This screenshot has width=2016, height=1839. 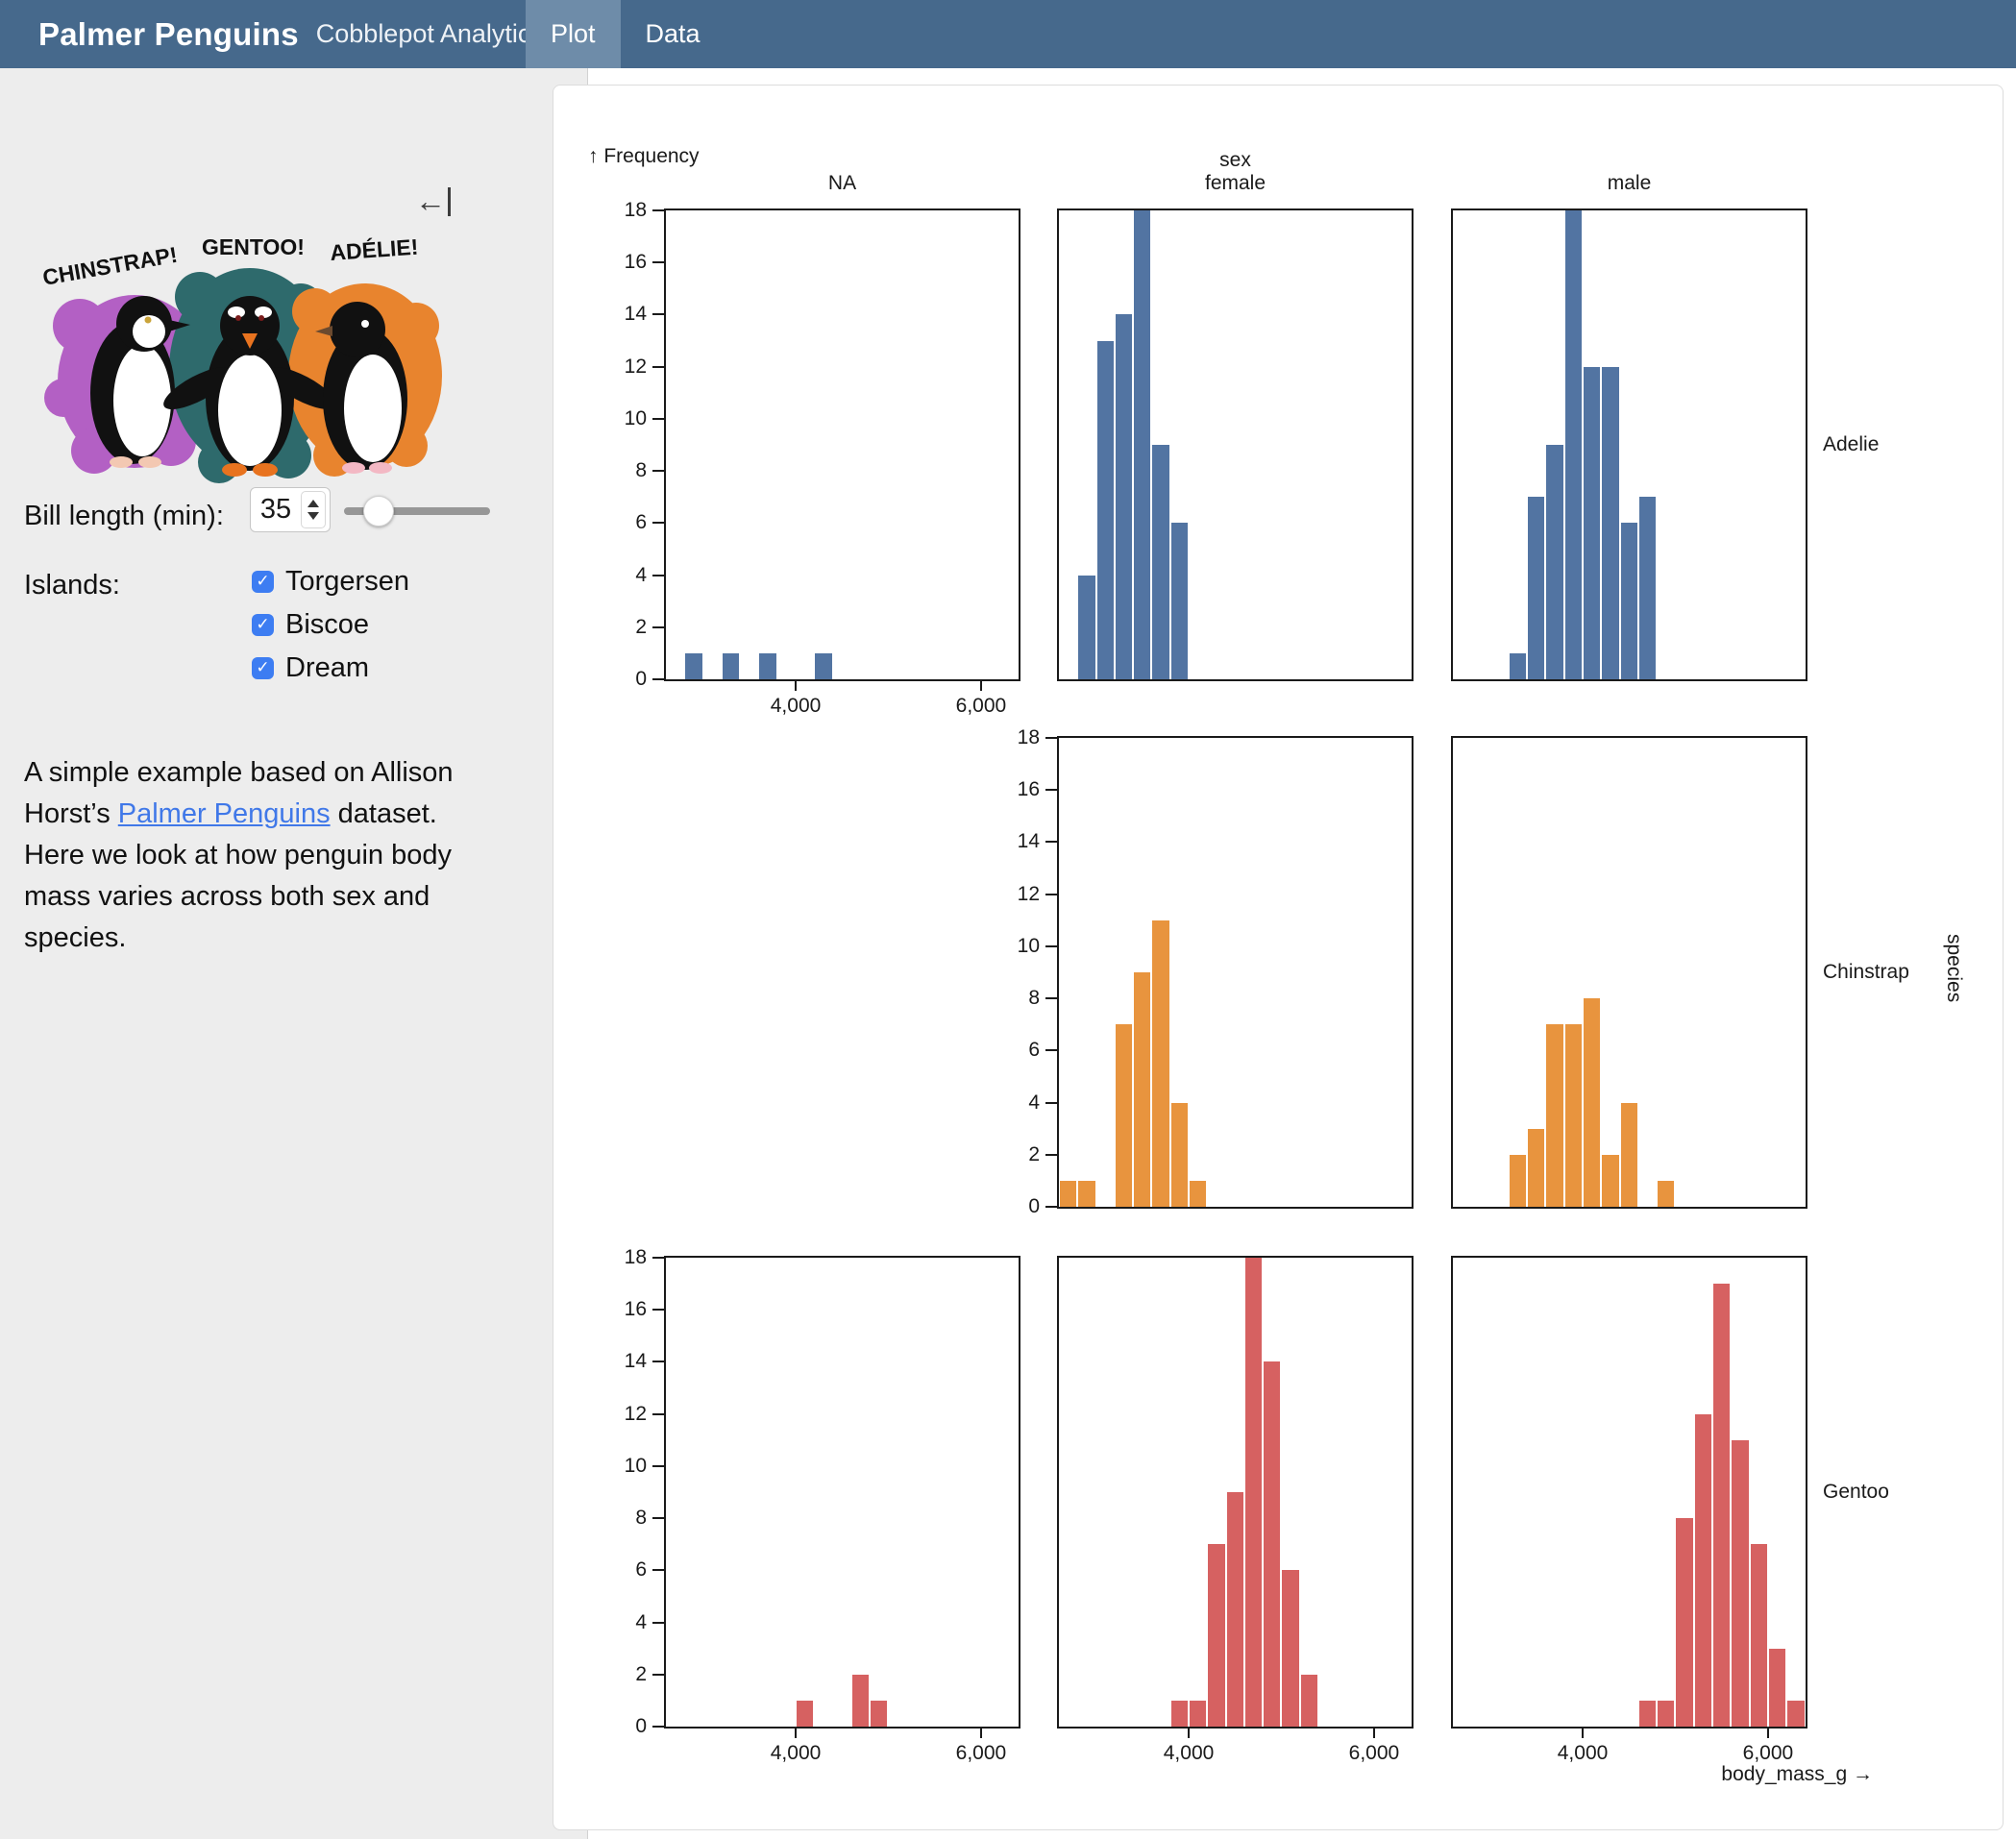 I want to click on chinstrap-art-label: CHINSTRAP!, so click(x=109, y=266).